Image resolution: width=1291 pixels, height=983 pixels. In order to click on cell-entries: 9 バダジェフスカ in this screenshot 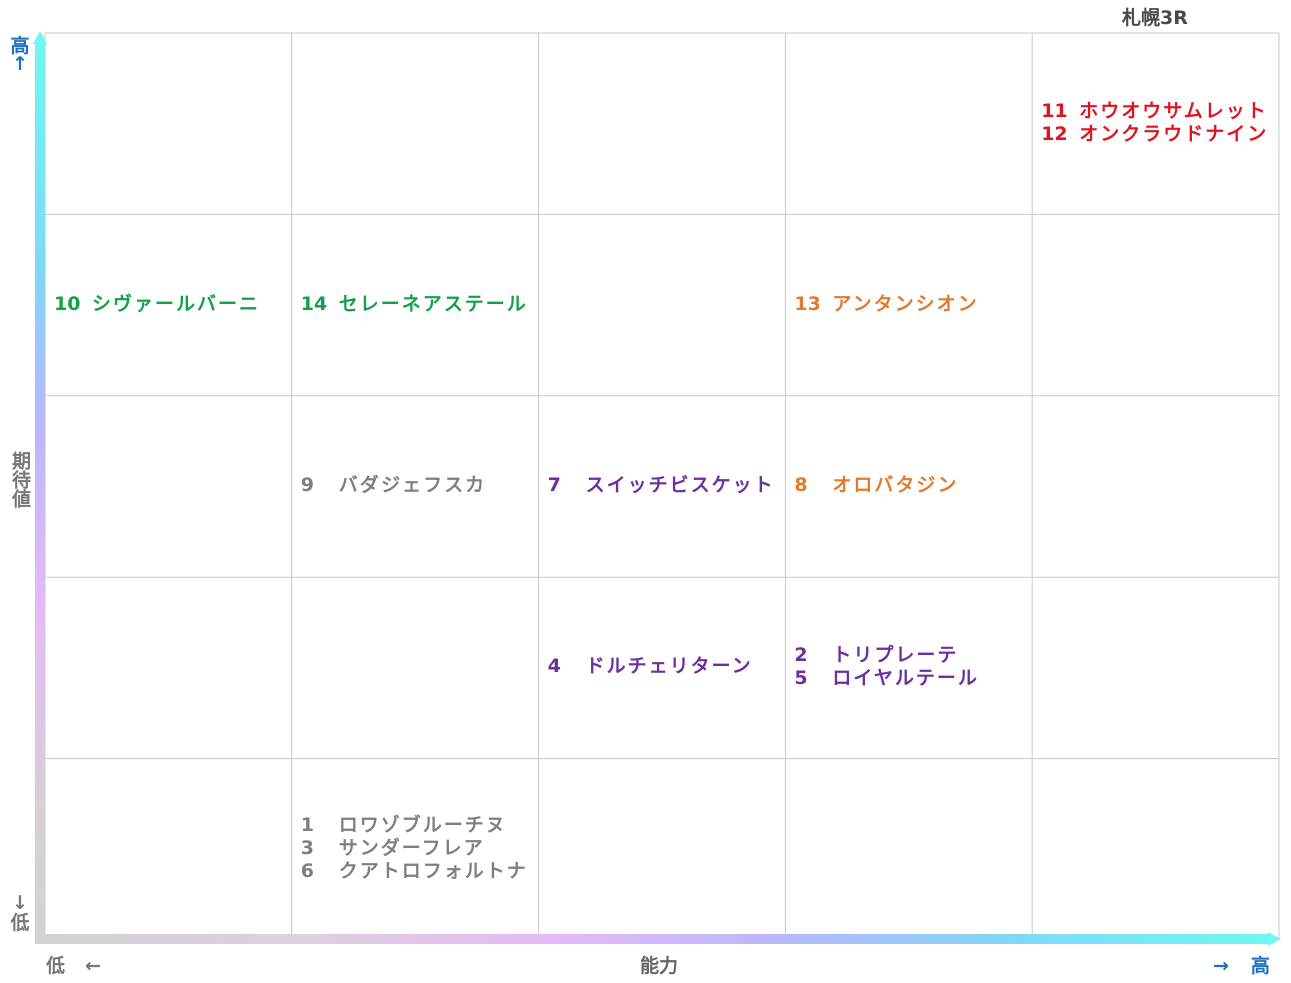, I will do `click(393, 485)`.